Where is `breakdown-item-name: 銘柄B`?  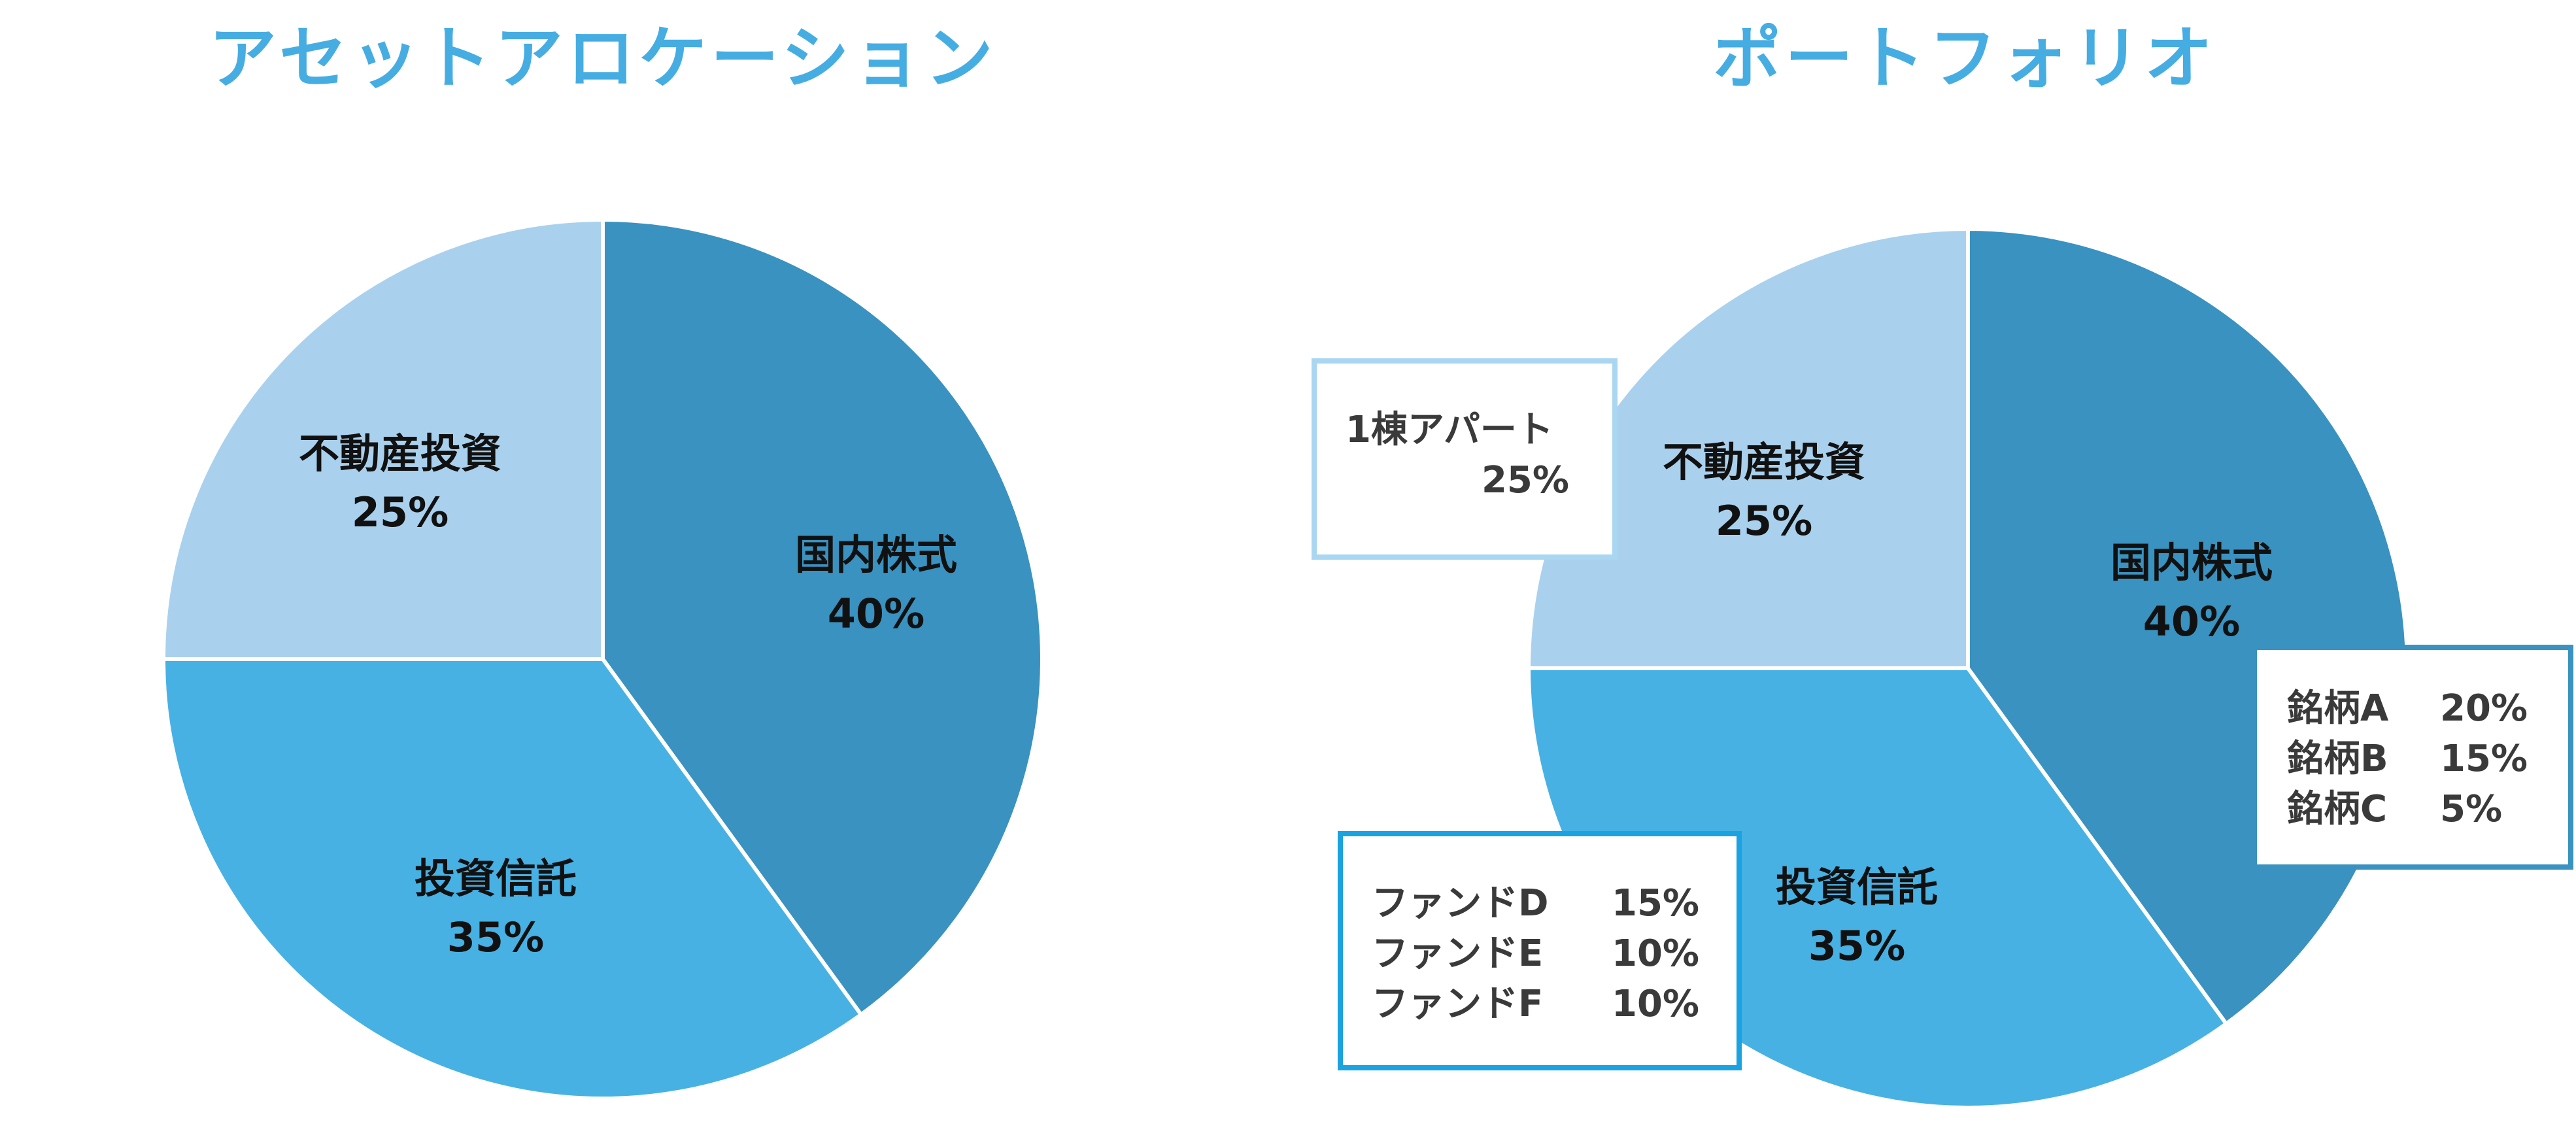 breakdown-item-name: 銘柄B is located at coordinates (2337, 759).